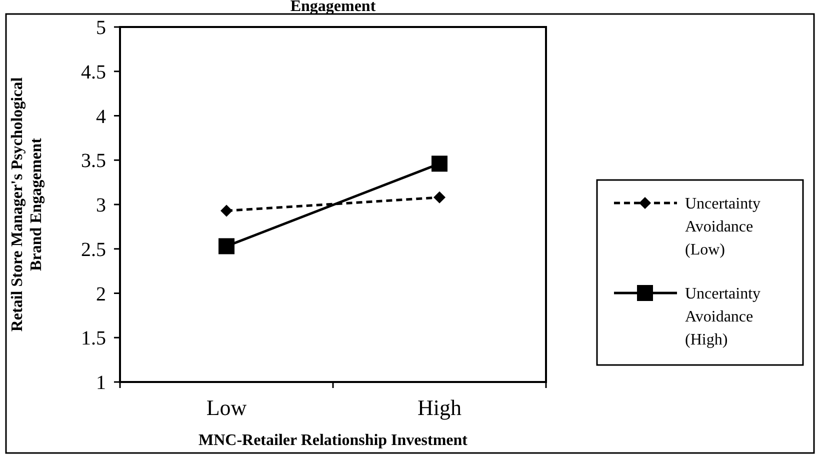  What do you see at coordinates (101, 28) in the screenshot?
I see `y-tick-label: 5` at bounding box center [101, 28].